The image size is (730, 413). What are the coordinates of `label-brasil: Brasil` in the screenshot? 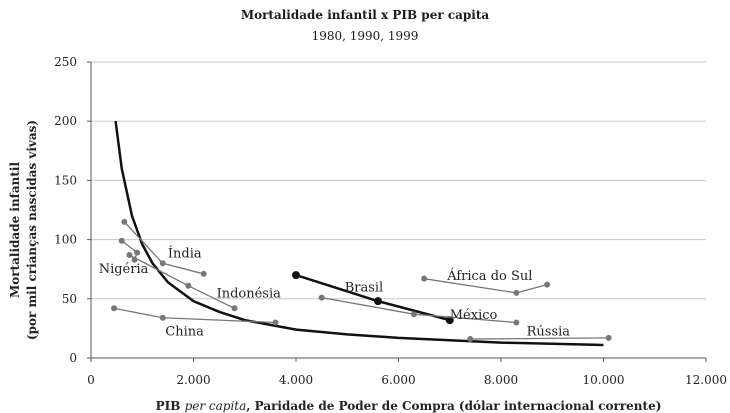 It's located at (364, 288).